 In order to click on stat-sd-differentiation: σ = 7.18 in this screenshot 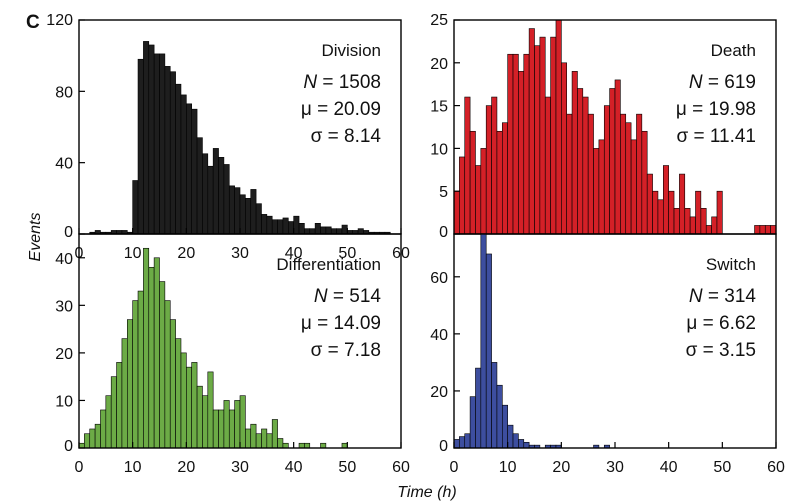, I will do `click(346, 350)`.